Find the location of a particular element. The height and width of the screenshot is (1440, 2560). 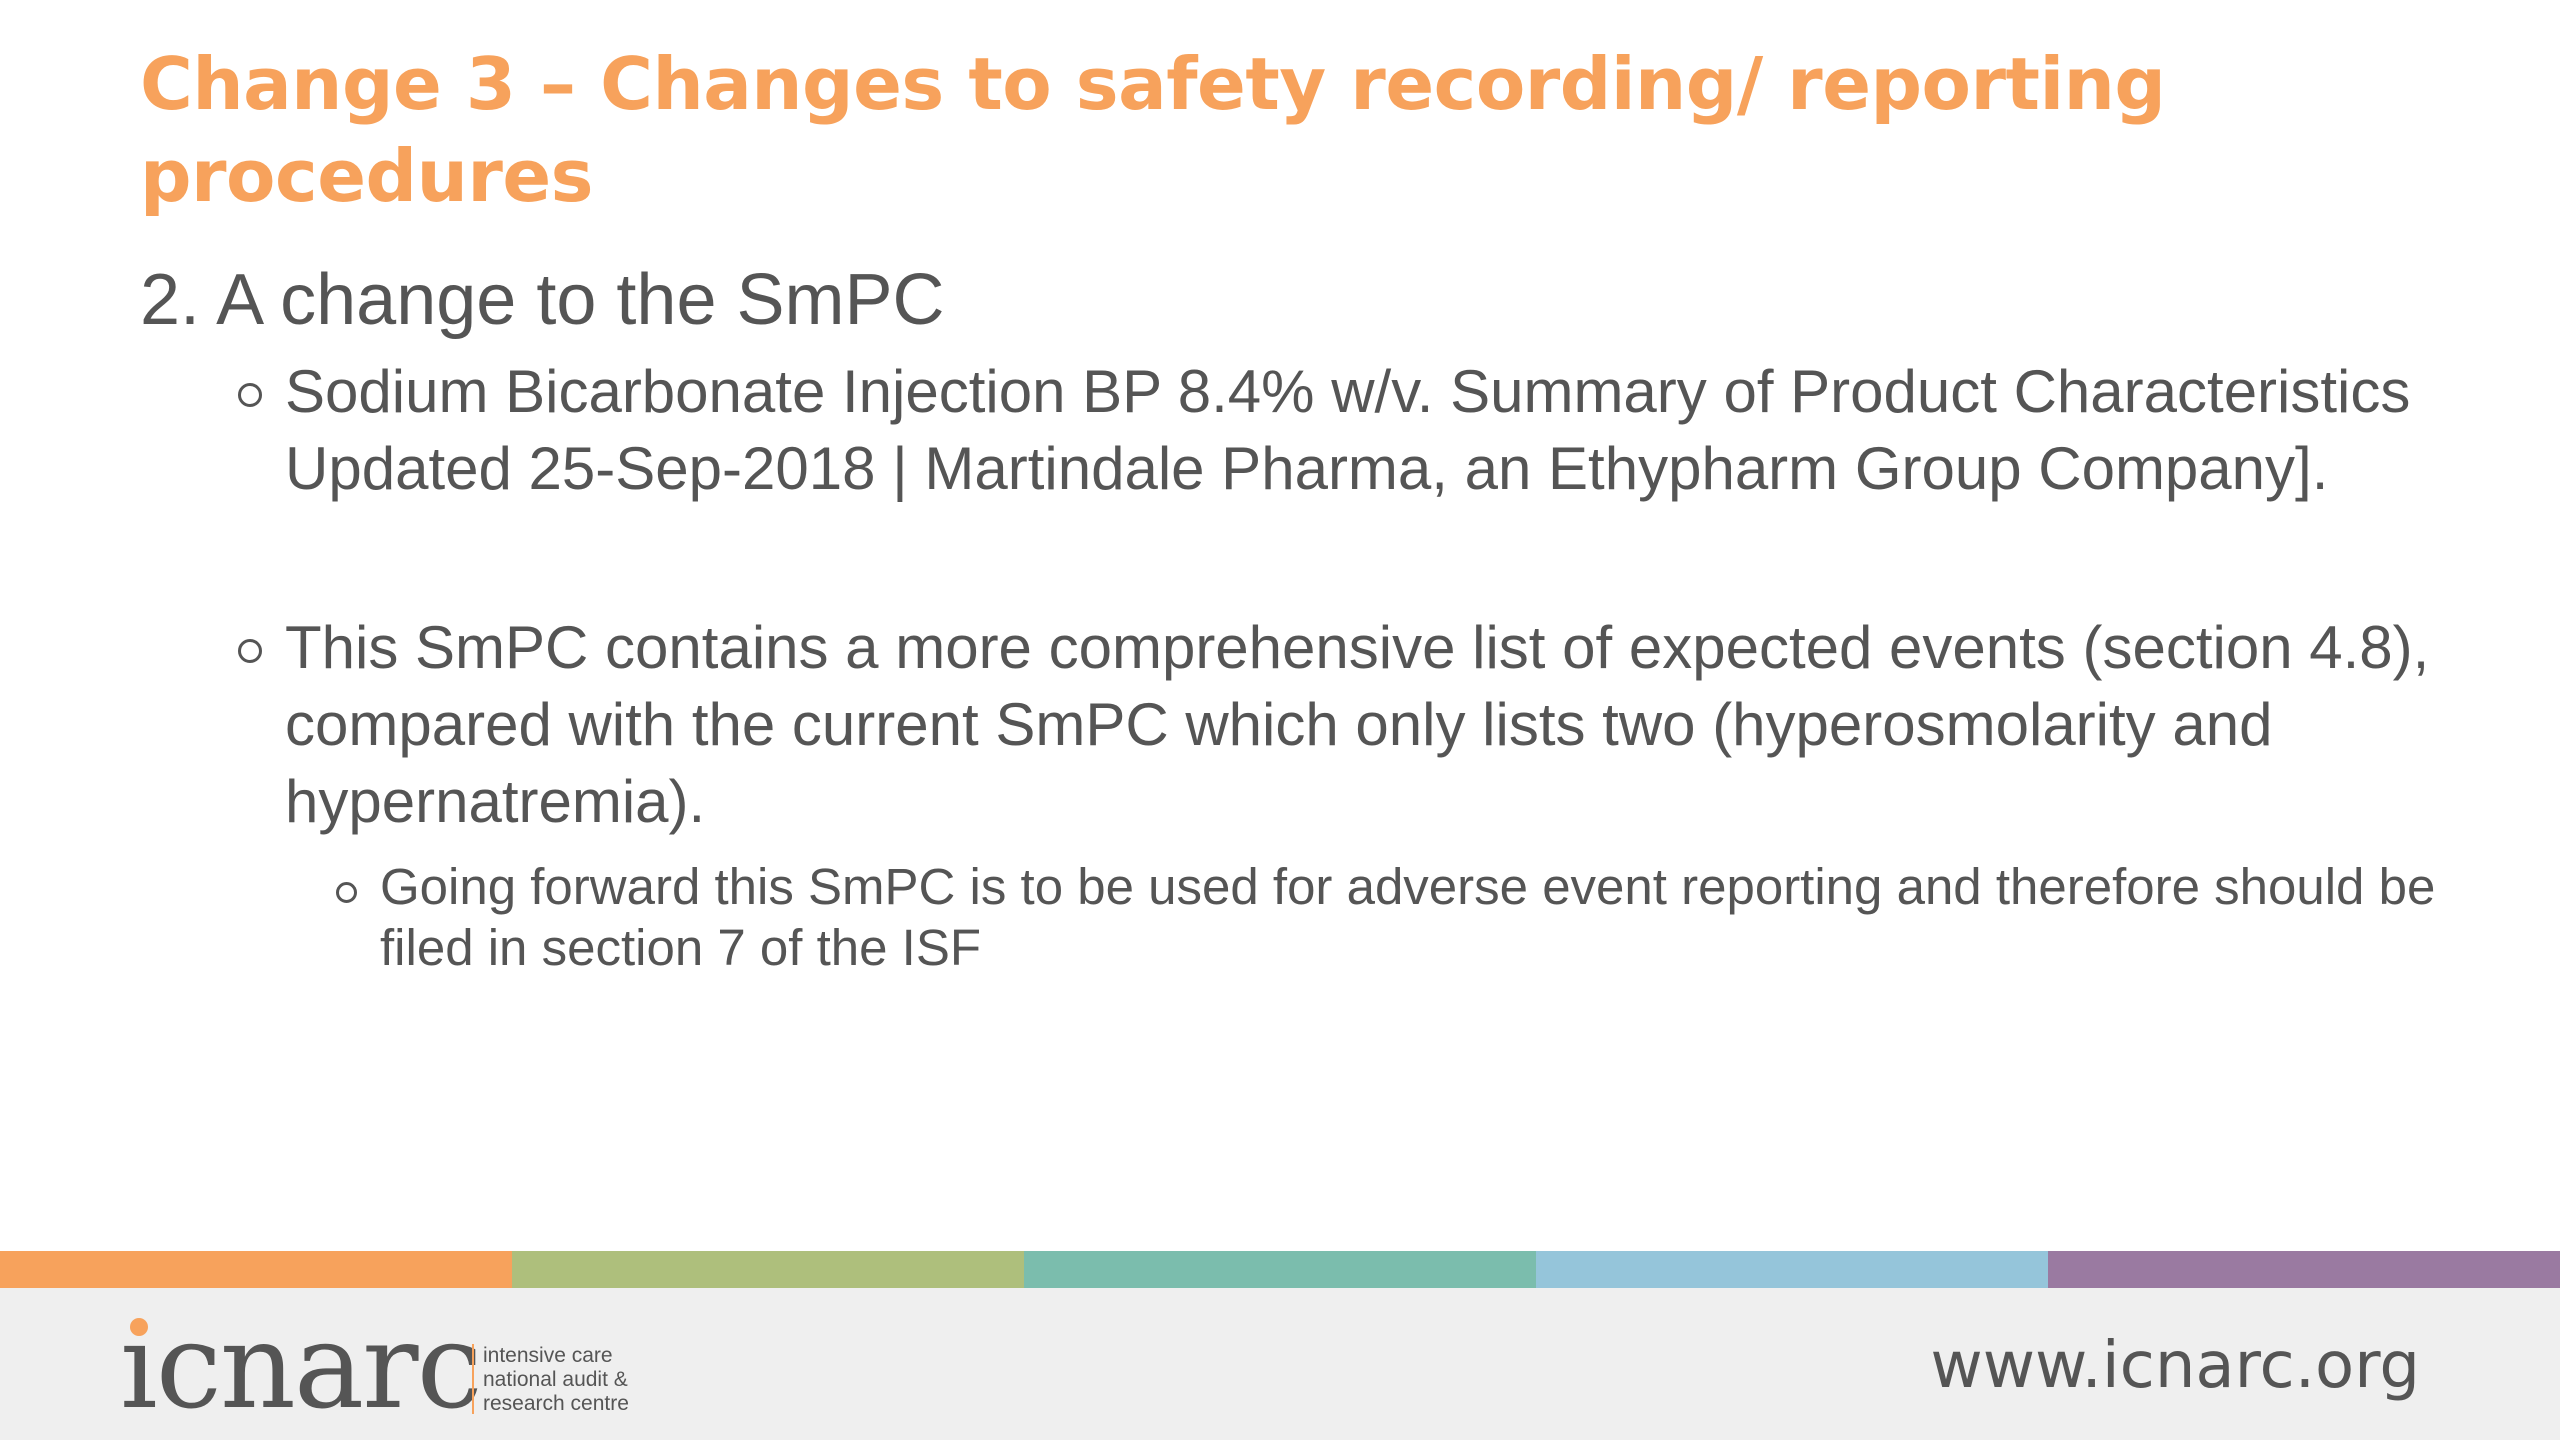

website-url: www.icnarc.org is located at coordinates (2175, 1366).